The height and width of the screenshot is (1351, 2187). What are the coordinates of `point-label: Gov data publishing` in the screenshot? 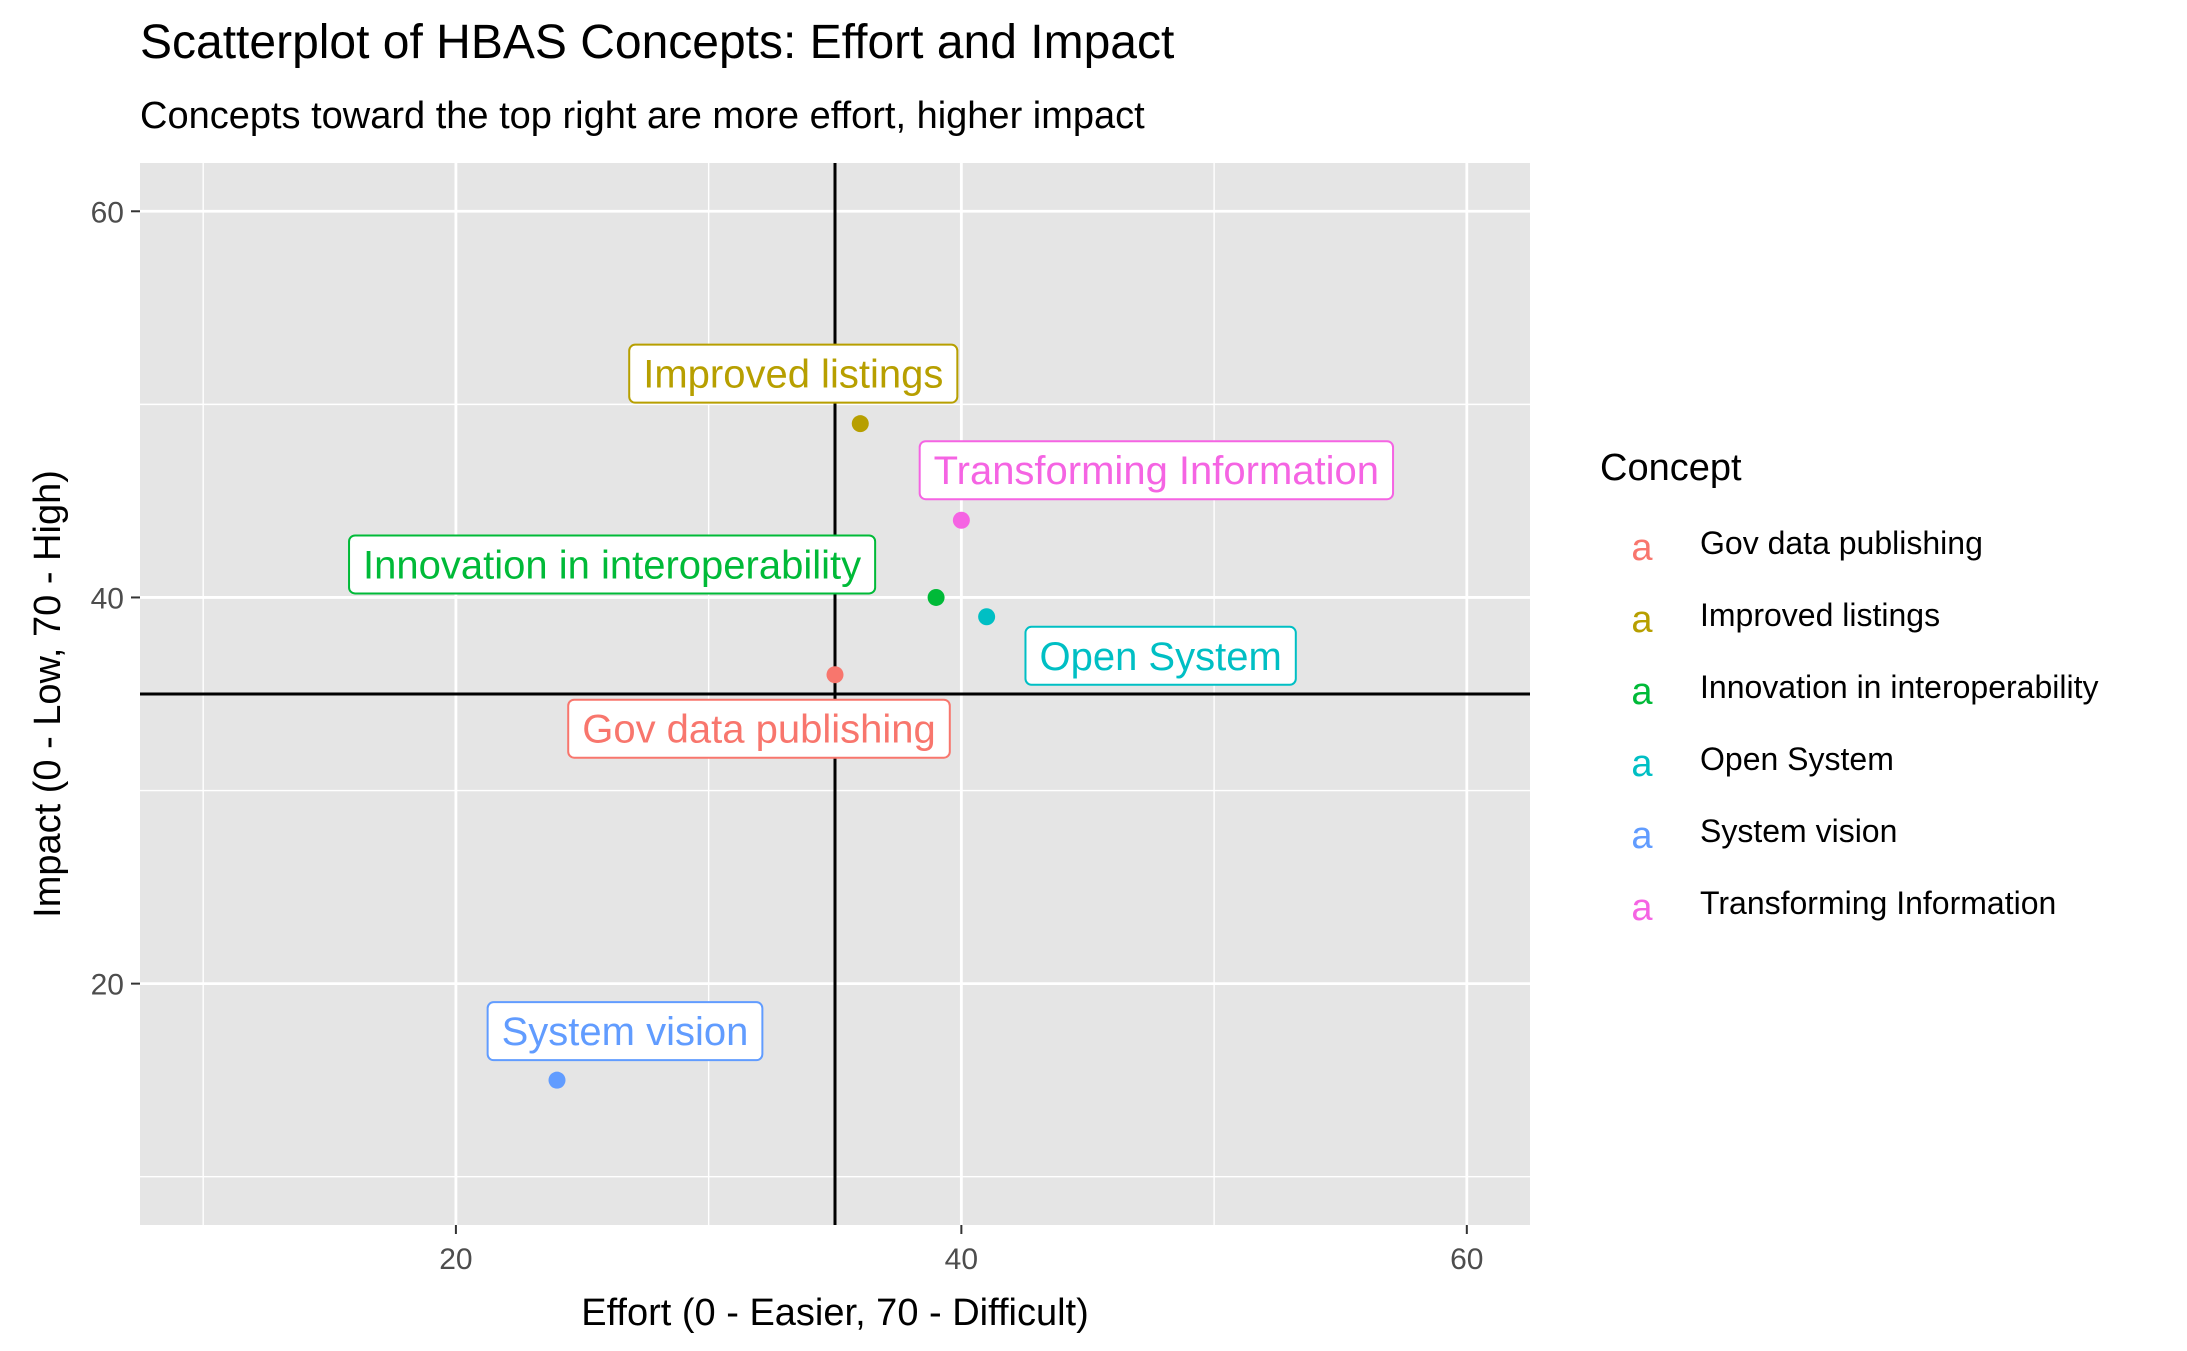 It's located at (759, 728).